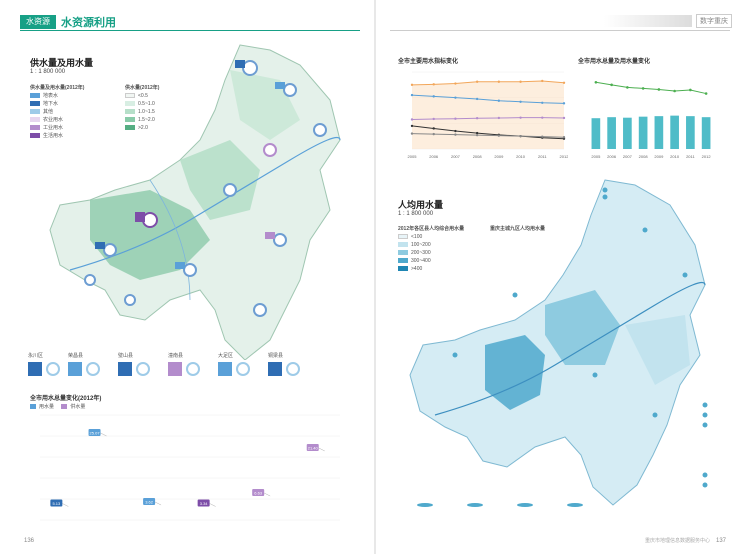 The image size is (750, 554). I want to click on legend-item: 其他, so click(75, 112).